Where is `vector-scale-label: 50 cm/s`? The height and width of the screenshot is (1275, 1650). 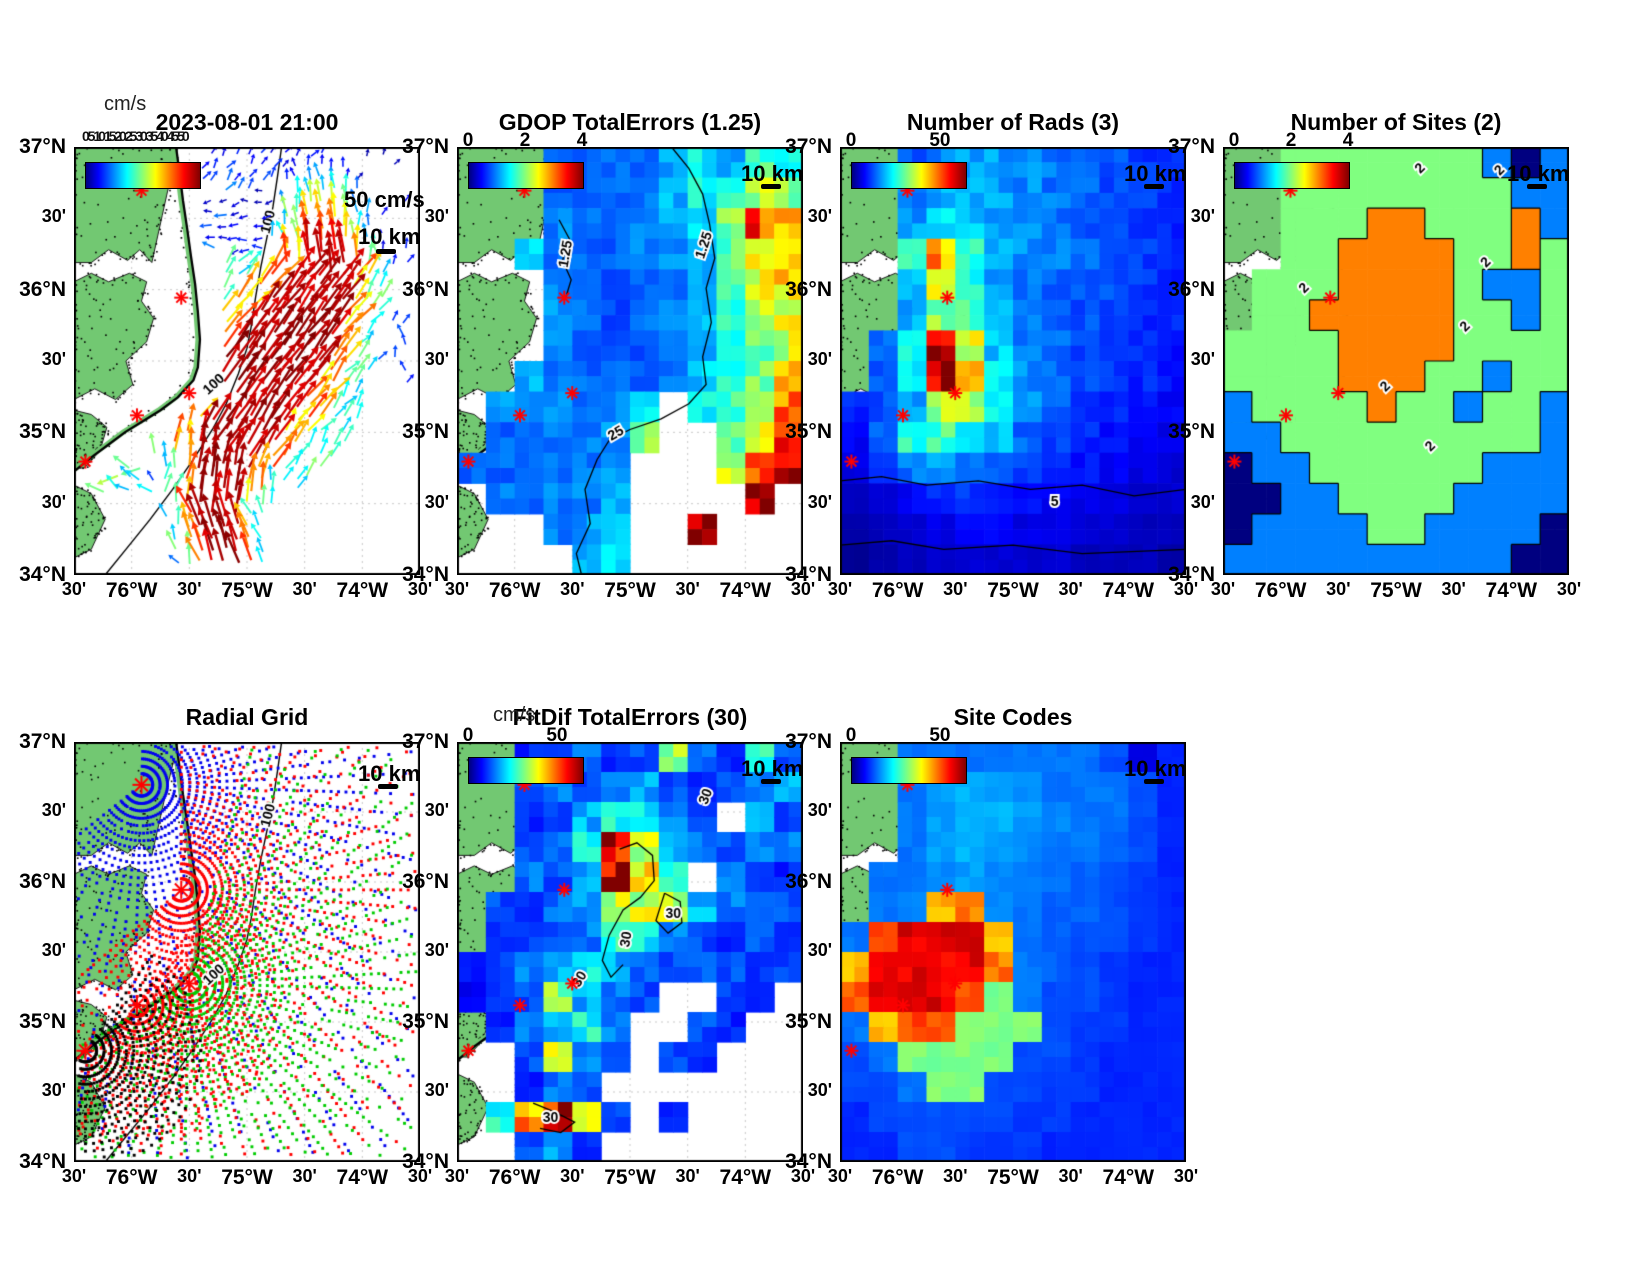
vector-scale-label: 50 cm/s is located at coordinates (384, 199).